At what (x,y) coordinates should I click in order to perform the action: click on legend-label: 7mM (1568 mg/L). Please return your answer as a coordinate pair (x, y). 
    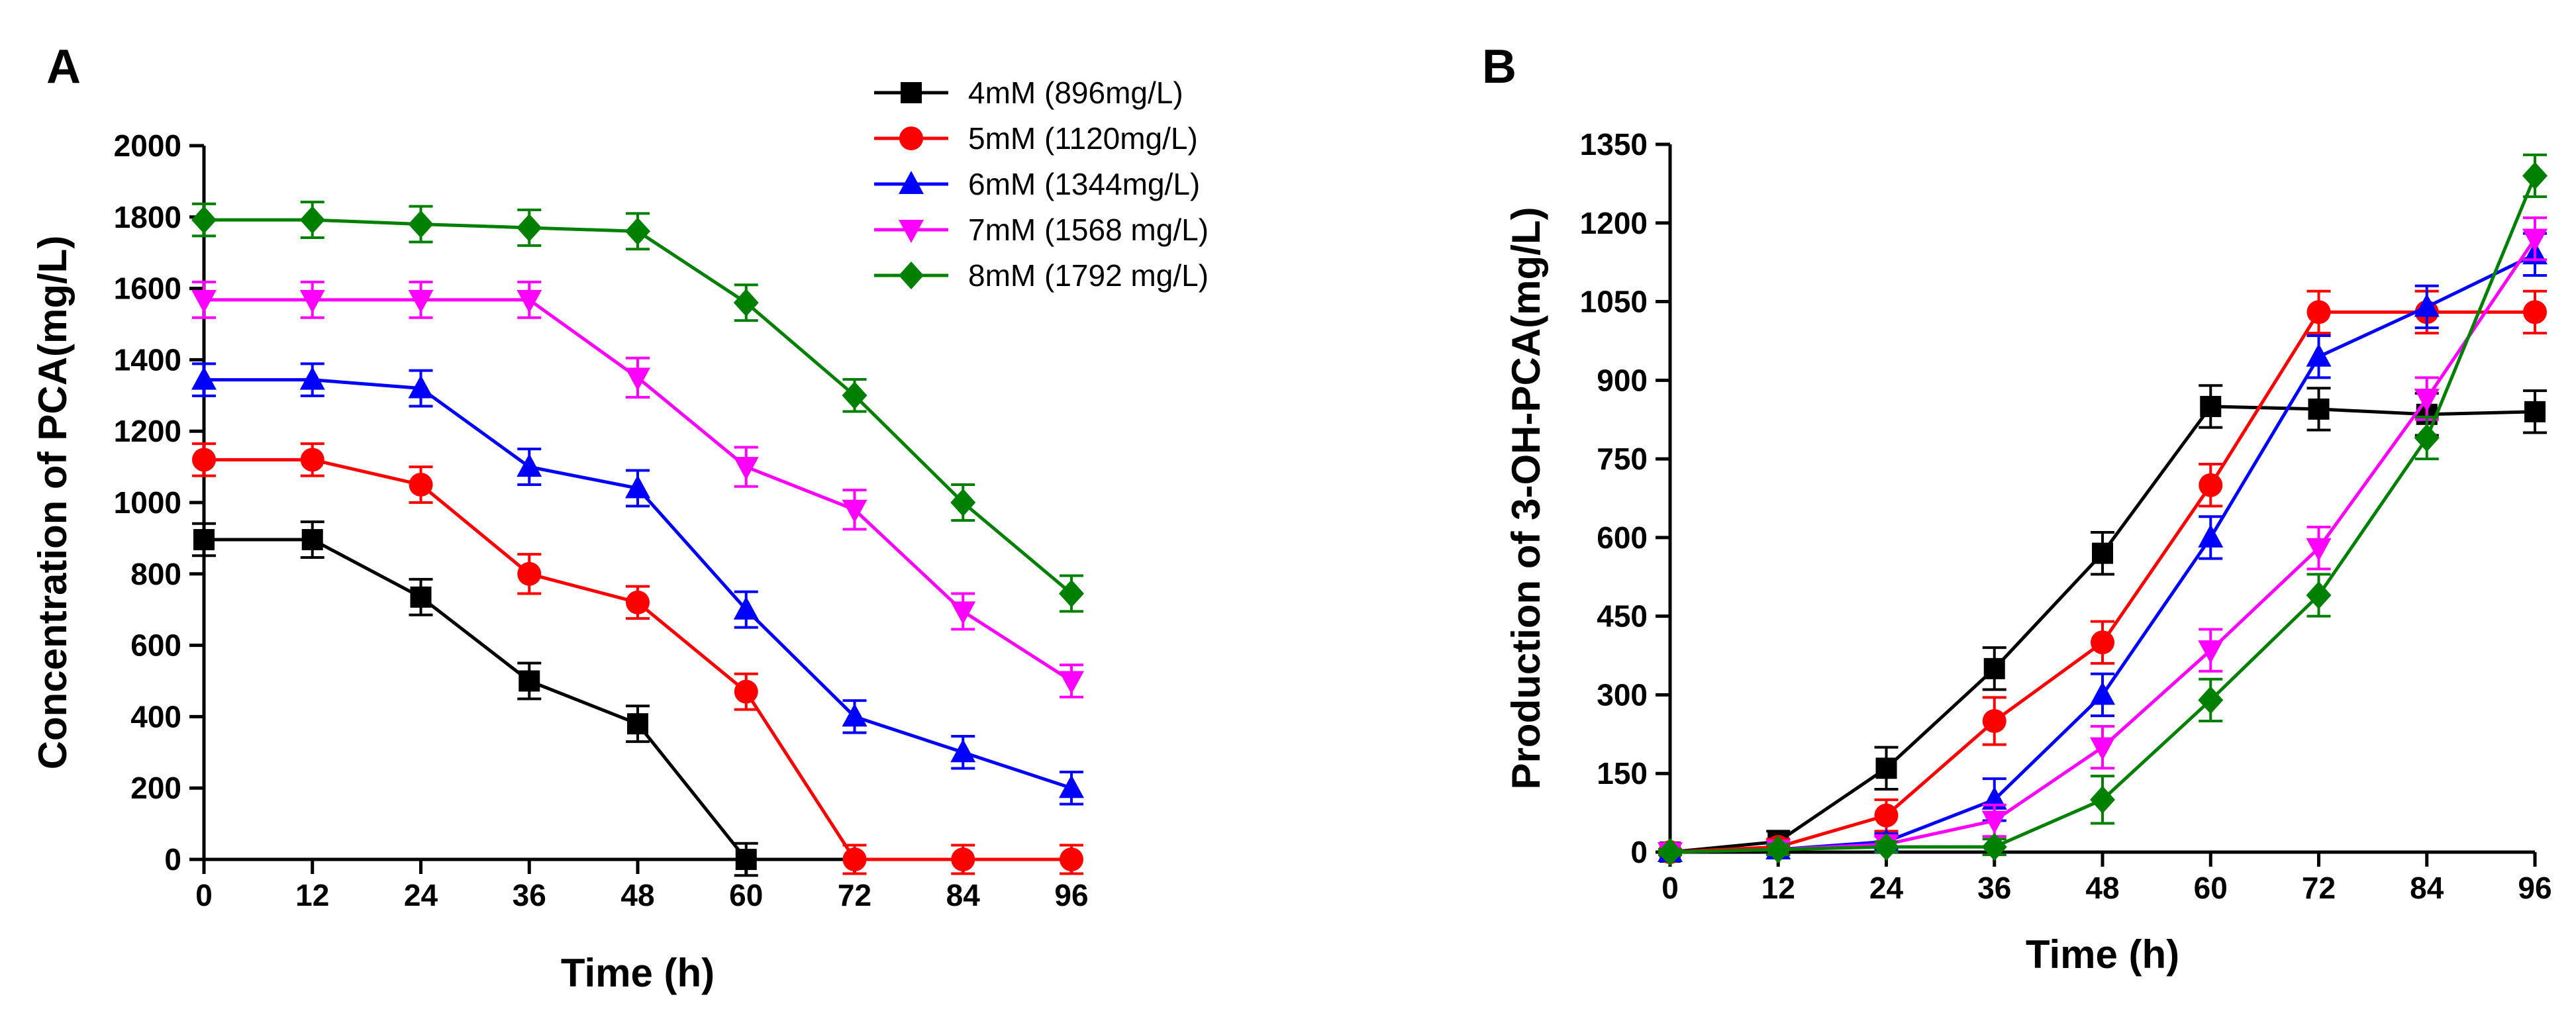
    Looking at the image, I should click on (1088, 230).